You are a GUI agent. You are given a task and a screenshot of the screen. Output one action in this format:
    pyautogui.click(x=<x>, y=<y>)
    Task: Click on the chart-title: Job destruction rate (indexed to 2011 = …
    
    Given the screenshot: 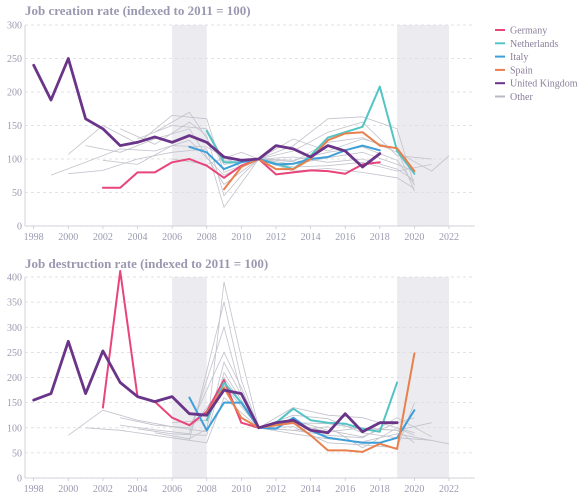 What is the action you would take?
    pyautogui.click(x=146, y=263)
    